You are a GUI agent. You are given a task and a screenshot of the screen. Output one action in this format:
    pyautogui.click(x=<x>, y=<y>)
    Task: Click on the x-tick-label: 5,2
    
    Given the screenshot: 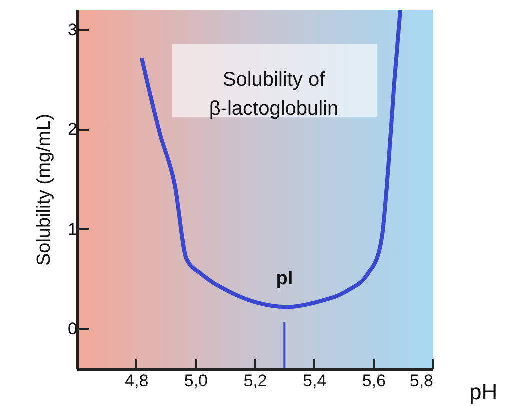 What is the action you would take?
    pyautogui.click(x=256, y=381)
    